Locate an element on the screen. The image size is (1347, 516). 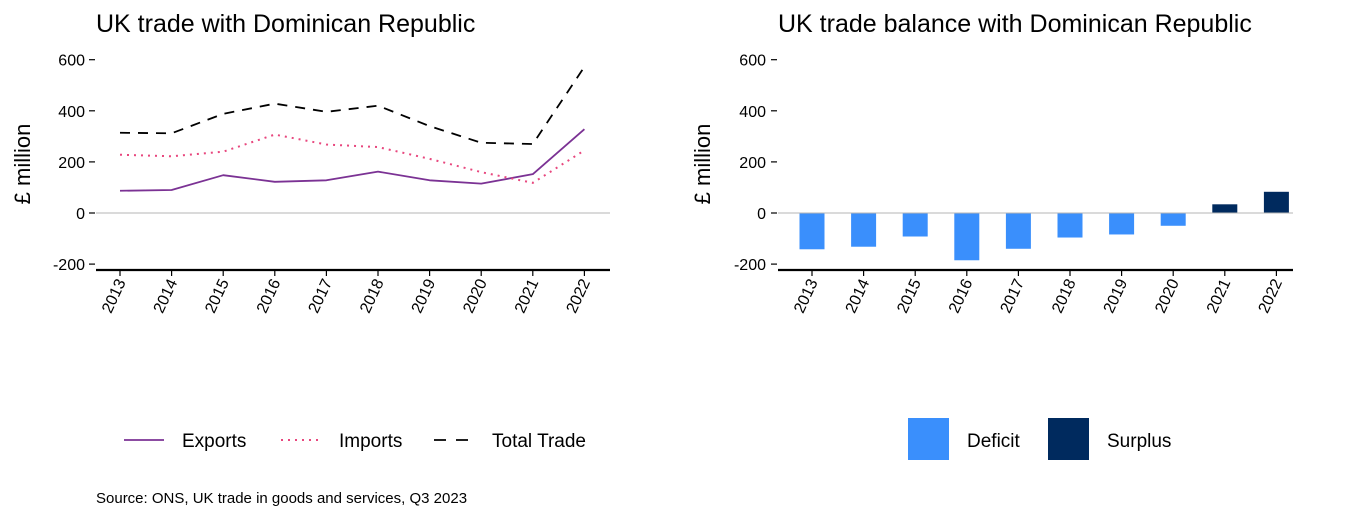
bar-2016 is located at coordinates (967, 237).